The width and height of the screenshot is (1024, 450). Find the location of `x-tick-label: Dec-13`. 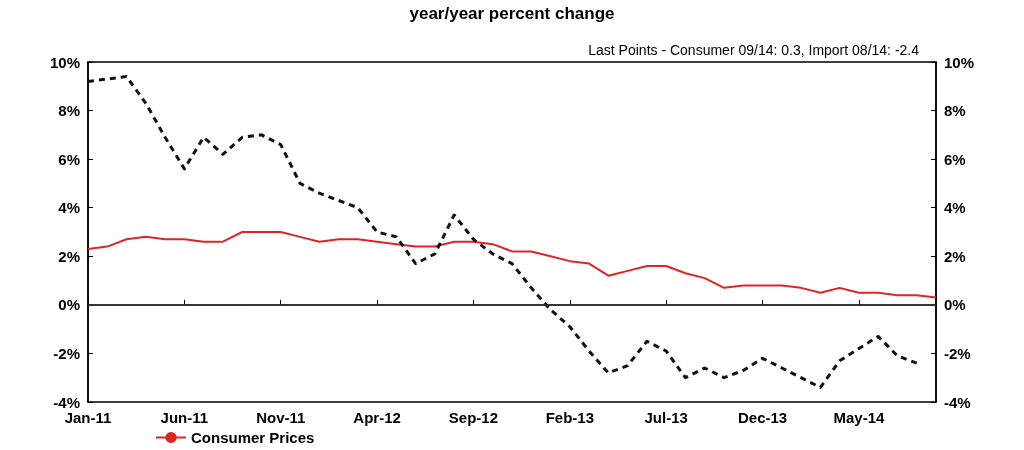

x-tick-label: Dec-13 is located at coordinates (762, 417).